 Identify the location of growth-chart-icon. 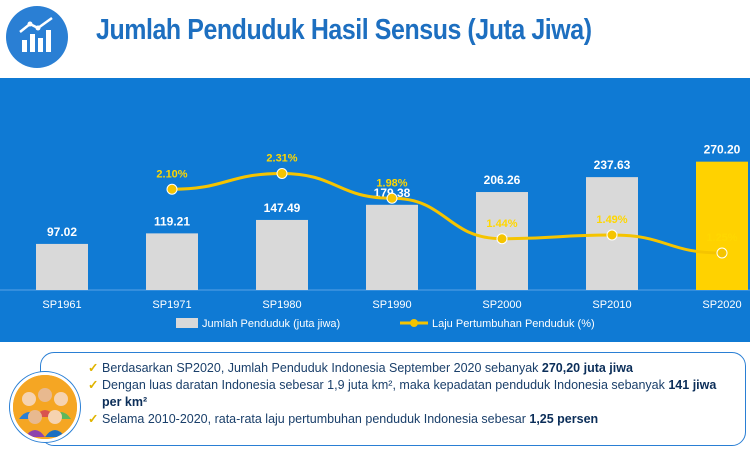
(37, 37).